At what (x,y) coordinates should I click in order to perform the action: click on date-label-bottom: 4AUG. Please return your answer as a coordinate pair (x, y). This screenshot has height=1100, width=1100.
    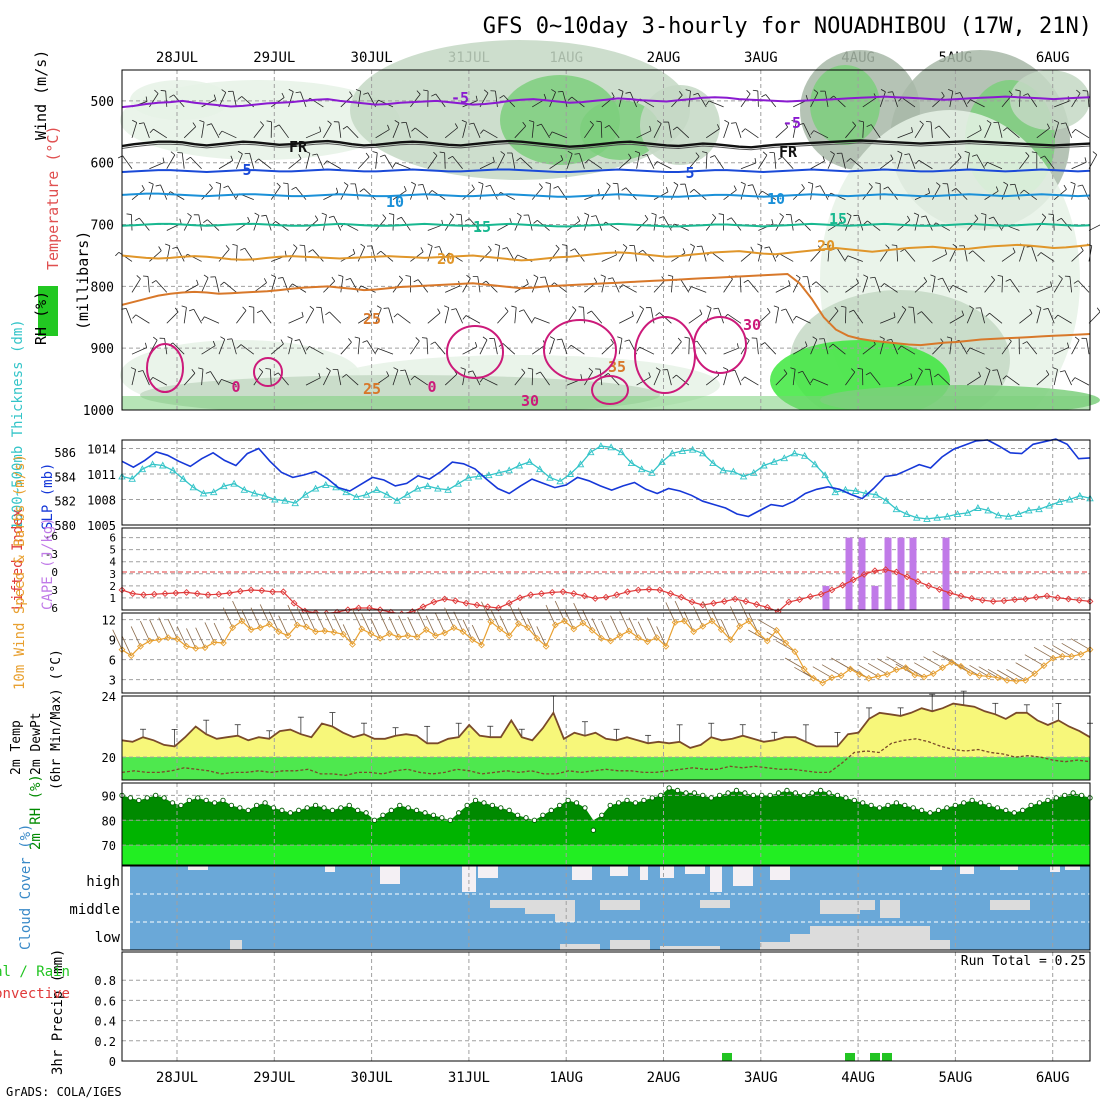
    Looking at the image, I should click on (858, 1078).